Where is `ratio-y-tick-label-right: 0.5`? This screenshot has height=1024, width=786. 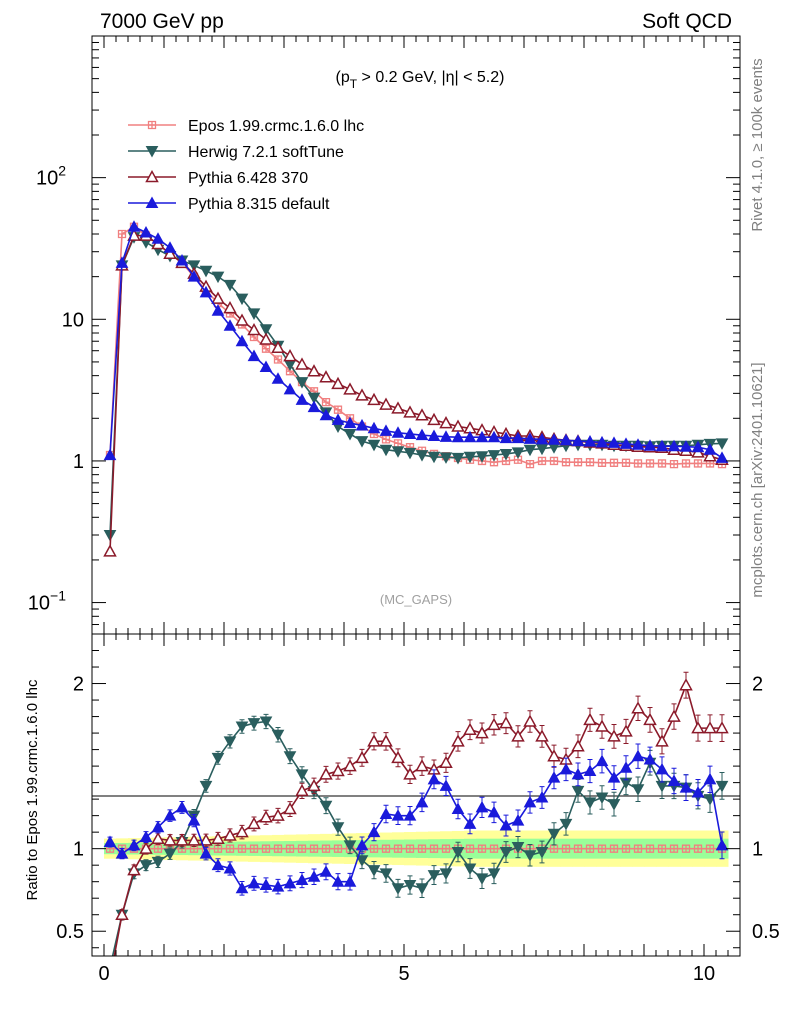 ratio-y-tick-label-right: 0.5 is located at coordinates (766, 932).